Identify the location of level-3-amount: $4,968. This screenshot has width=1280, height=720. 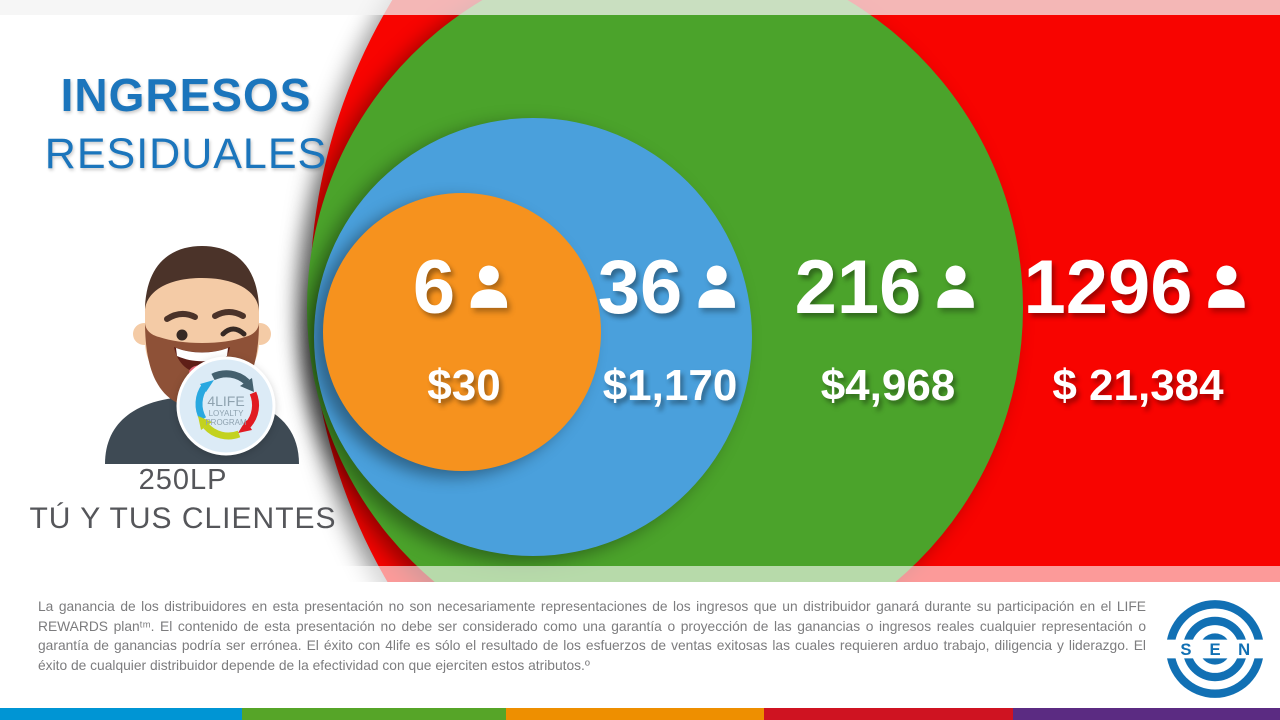
(888, 385).